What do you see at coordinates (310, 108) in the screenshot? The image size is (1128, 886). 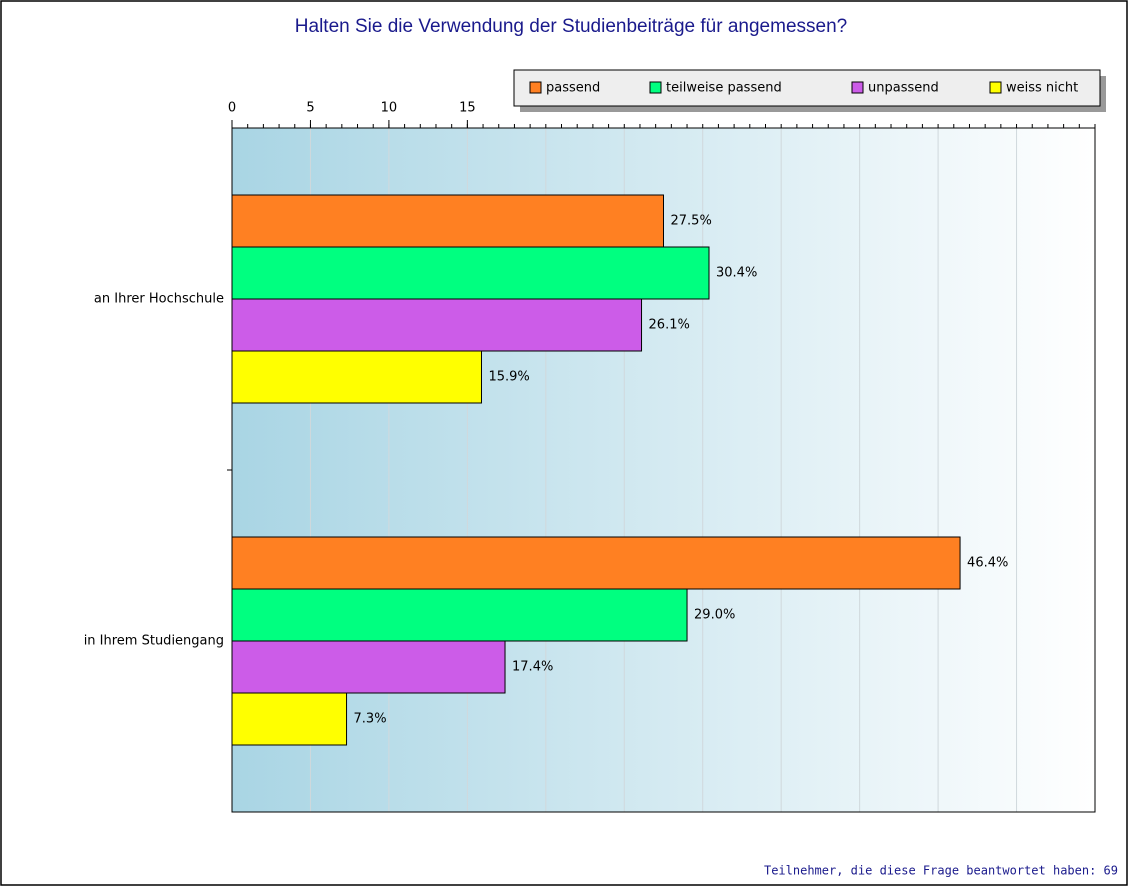 I see `x-tick-label: 5` at bounding box center [310, 108].